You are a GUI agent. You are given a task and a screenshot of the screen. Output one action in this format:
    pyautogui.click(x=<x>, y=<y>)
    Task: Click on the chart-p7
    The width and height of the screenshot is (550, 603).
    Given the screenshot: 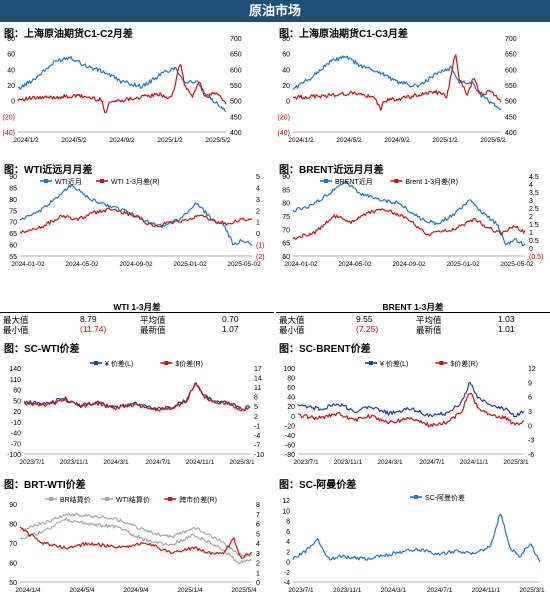 What is the action you would take?
    pyautogui.click(x=136, y=540)
    